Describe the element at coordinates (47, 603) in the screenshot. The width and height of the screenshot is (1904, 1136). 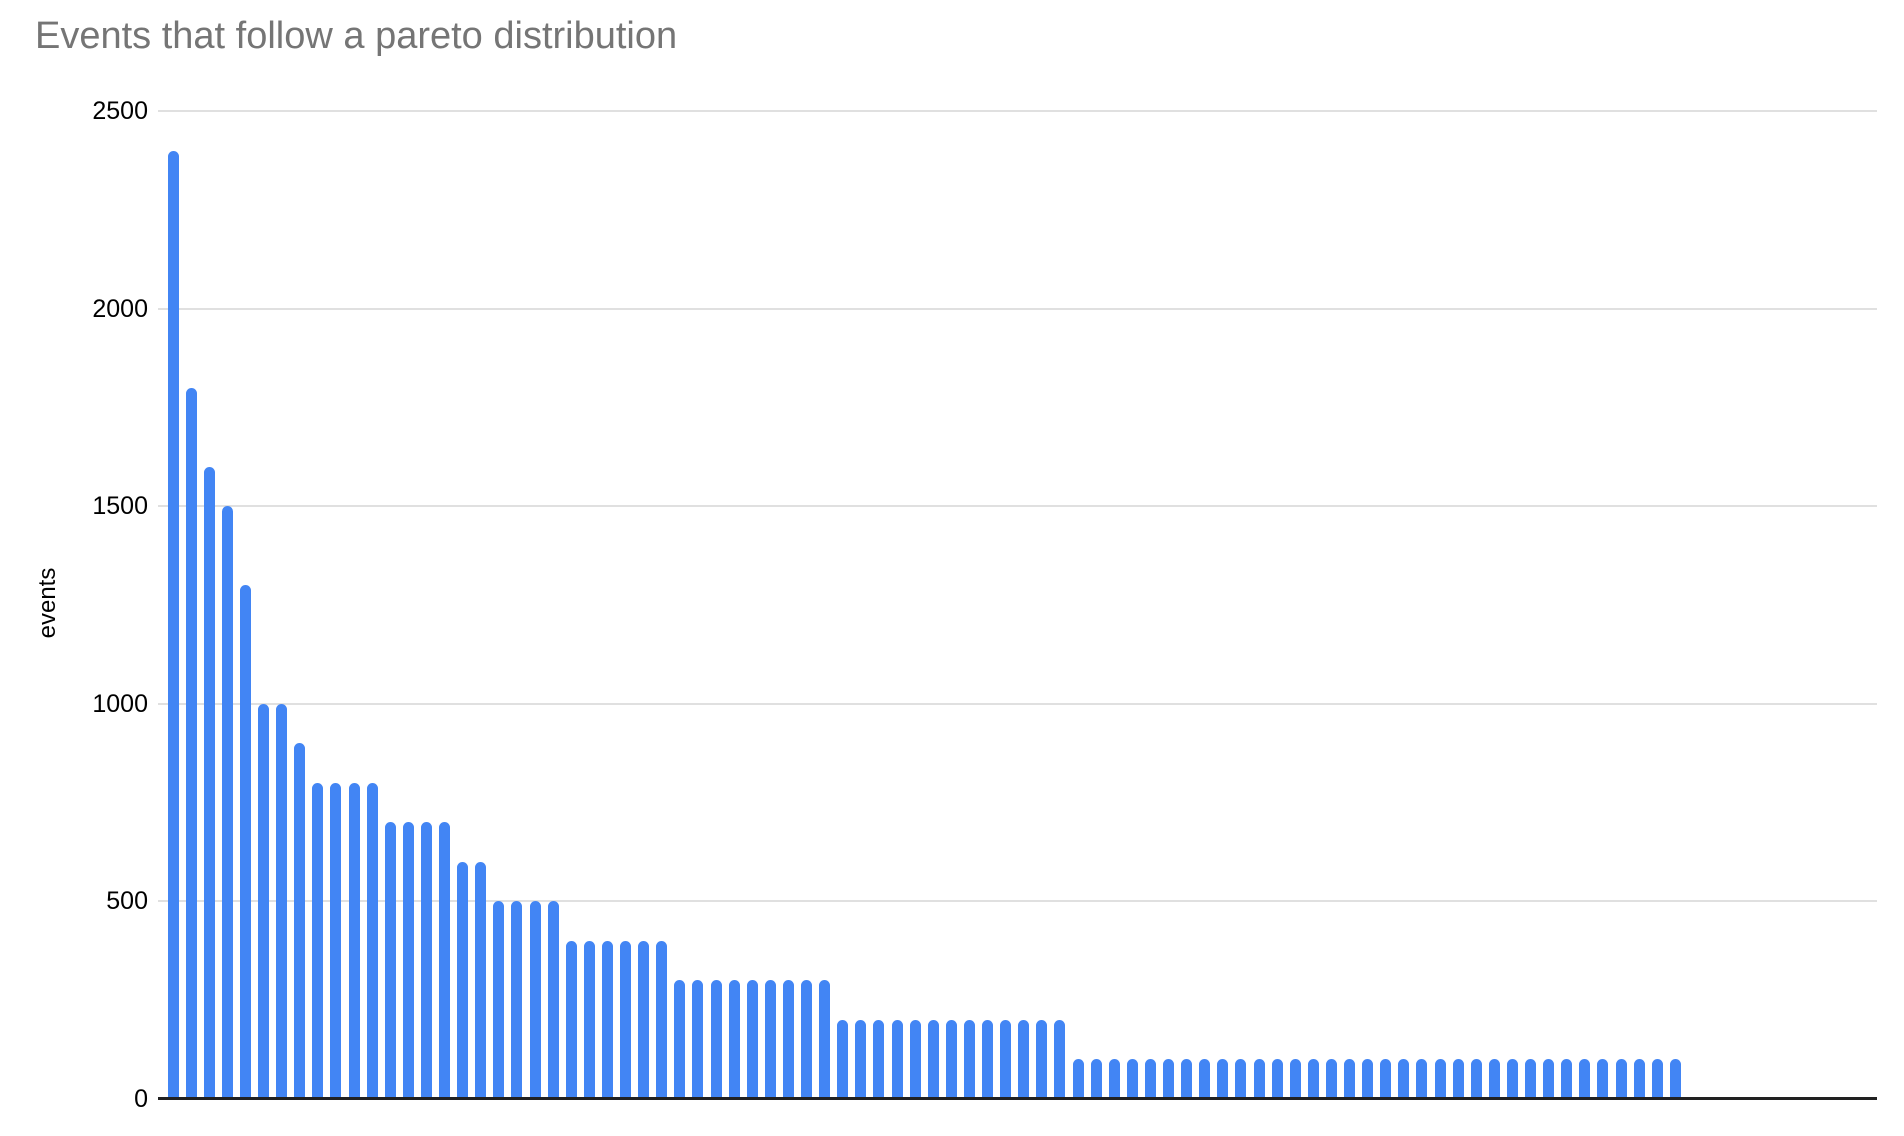
I see `y-axis-title: events` at that location.